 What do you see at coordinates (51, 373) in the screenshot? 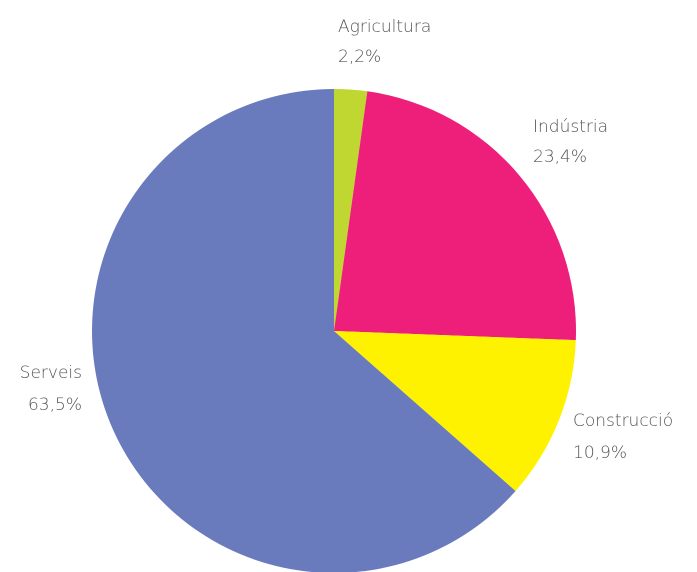
I see `slice-label: Serveis` at bounding box center [51, 373].